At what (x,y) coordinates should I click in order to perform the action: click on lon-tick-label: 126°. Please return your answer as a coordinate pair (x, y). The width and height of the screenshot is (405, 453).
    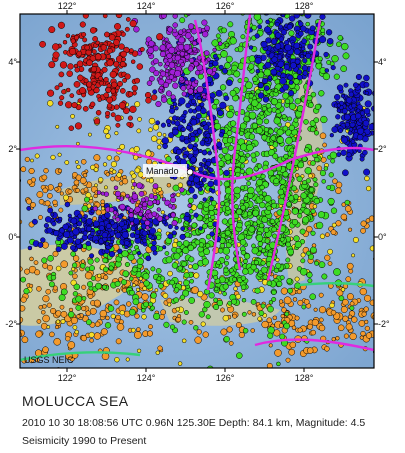
    Looking at the image, I should click on (225, 6).